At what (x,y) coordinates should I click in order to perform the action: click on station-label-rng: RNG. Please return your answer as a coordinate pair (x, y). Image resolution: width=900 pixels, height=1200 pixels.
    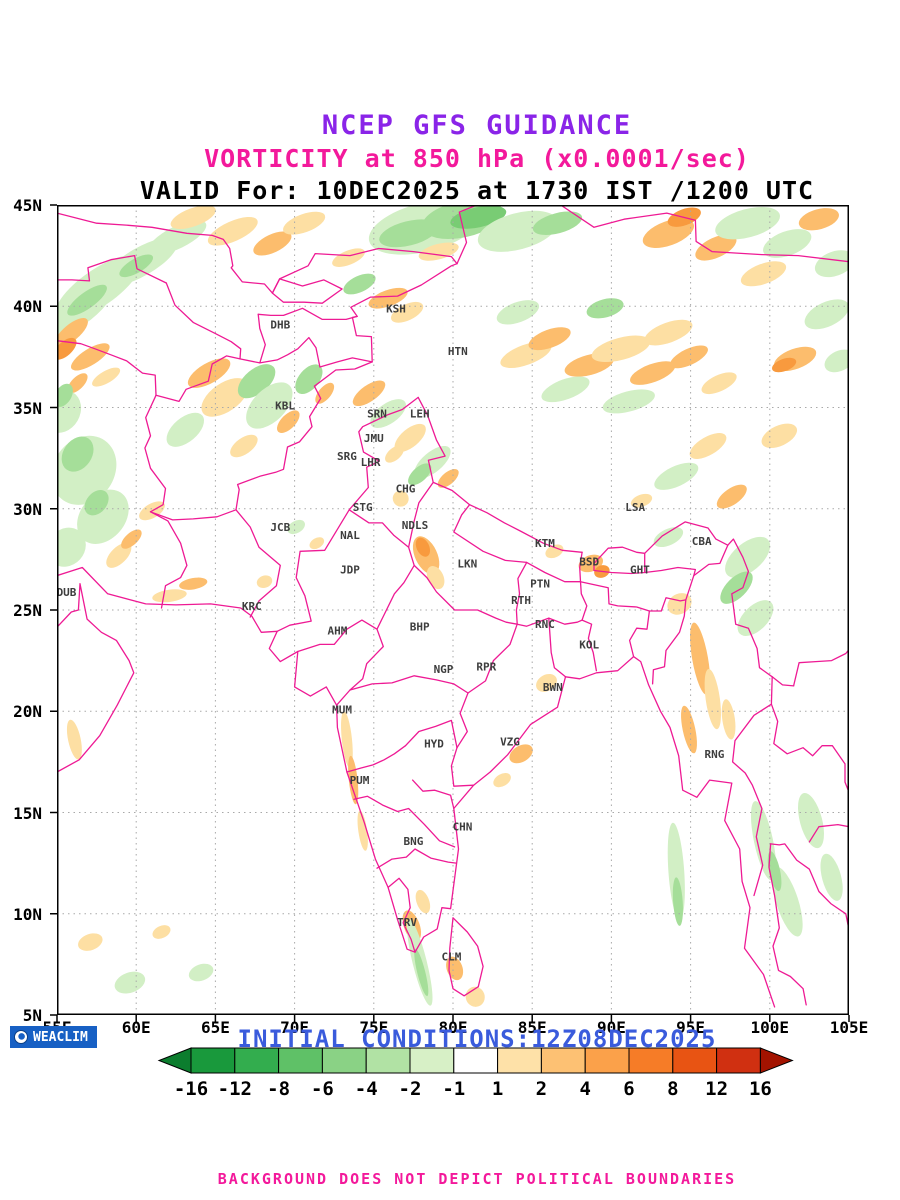
    Looking at the image, I should click on (714, 754).